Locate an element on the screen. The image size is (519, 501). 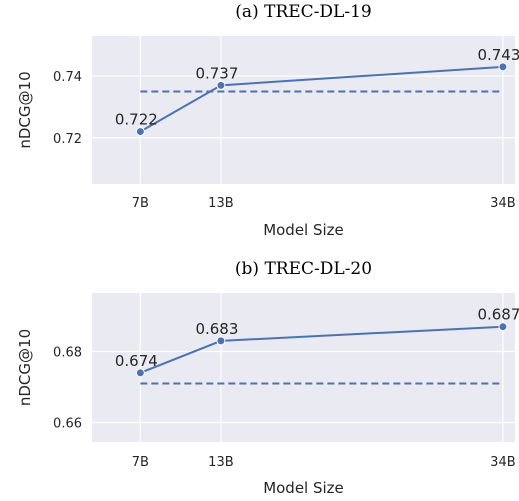
chart2-data-label-2: 0.687 is located at coordinates (498, 315).